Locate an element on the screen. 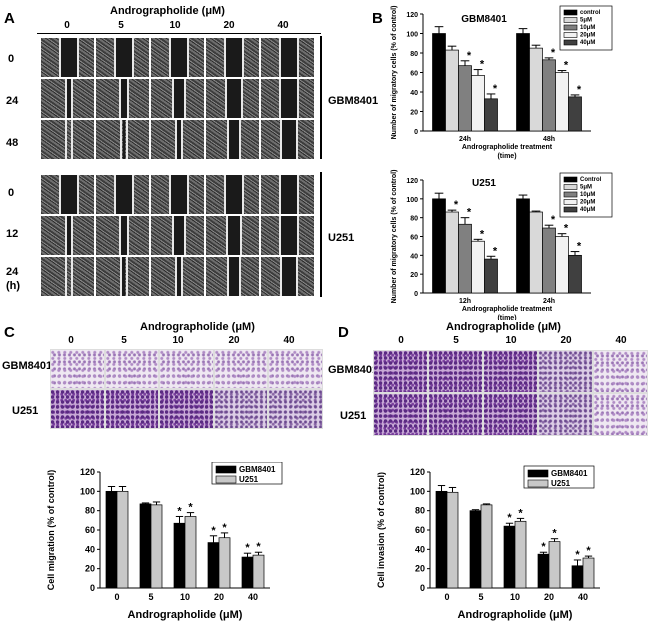  x-tick-label: 40 is located at coordinates (583, 597).